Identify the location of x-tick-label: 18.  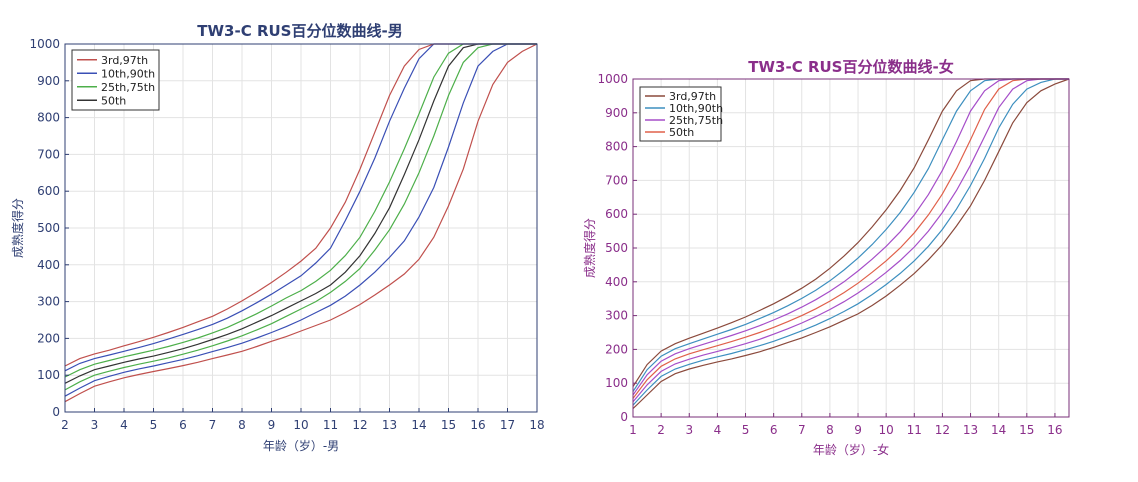
(536, 425).